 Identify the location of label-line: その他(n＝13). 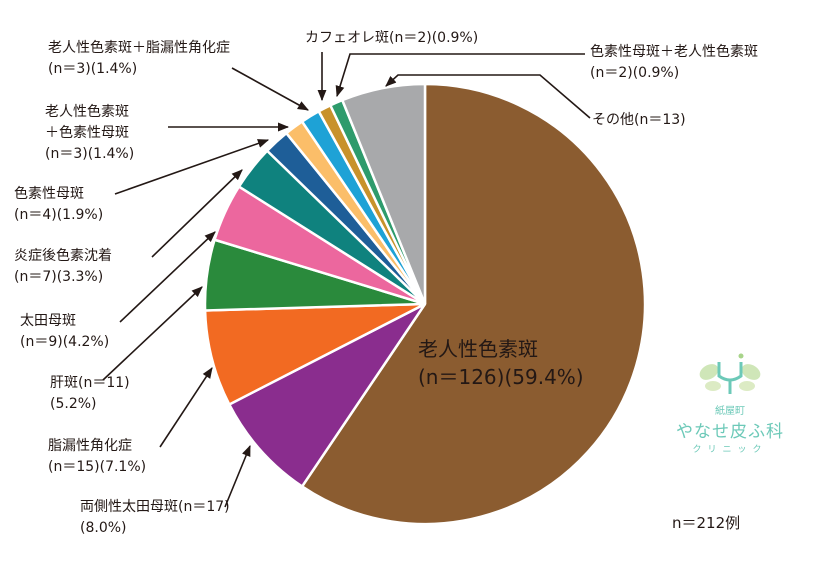
(639, 120).